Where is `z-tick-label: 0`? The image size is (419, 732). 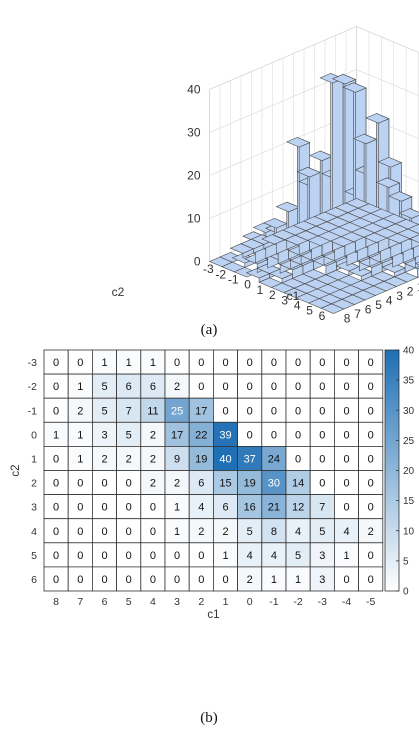 z-tick-label: 0 is located at coordinates (197, 262).